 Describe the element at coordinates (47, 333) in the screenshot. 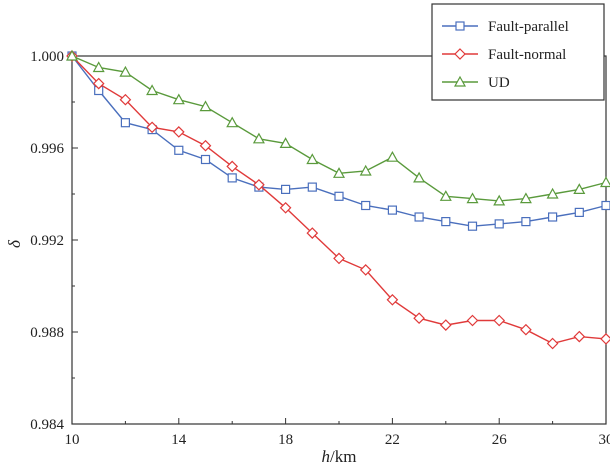

I see `y-tick-label: 0.988` at that location.